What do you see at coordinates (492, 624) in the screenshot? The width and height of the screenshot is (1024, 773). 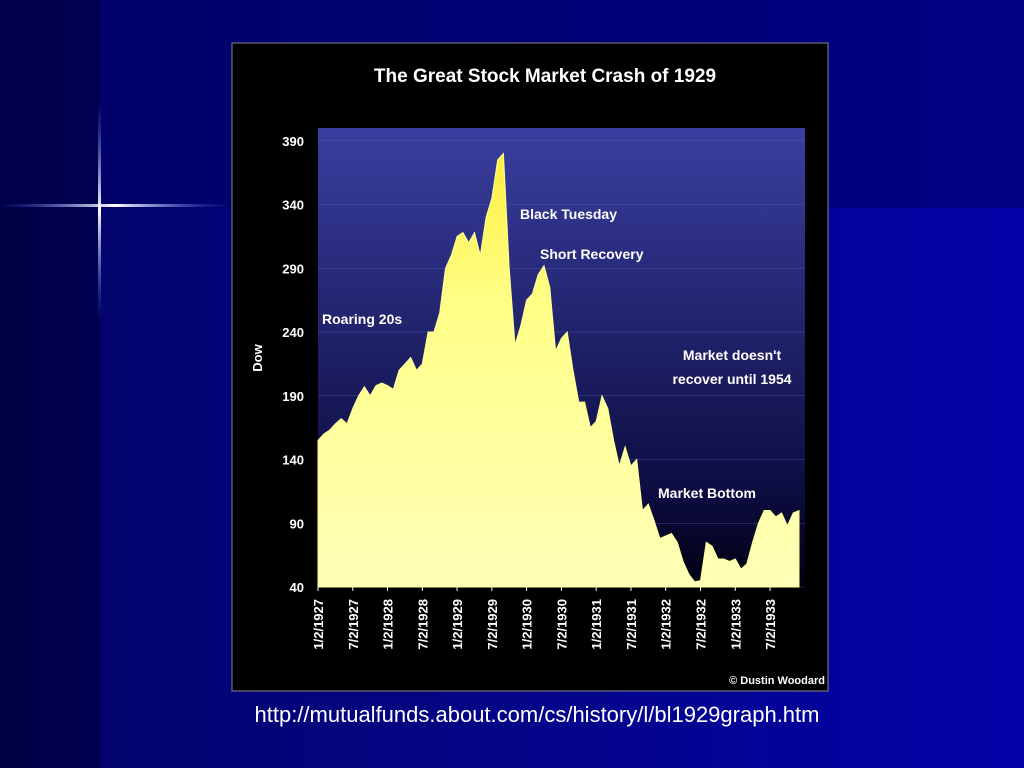 I see `x-tick-label: 7/2/1929` at bounding box center [492, 624].